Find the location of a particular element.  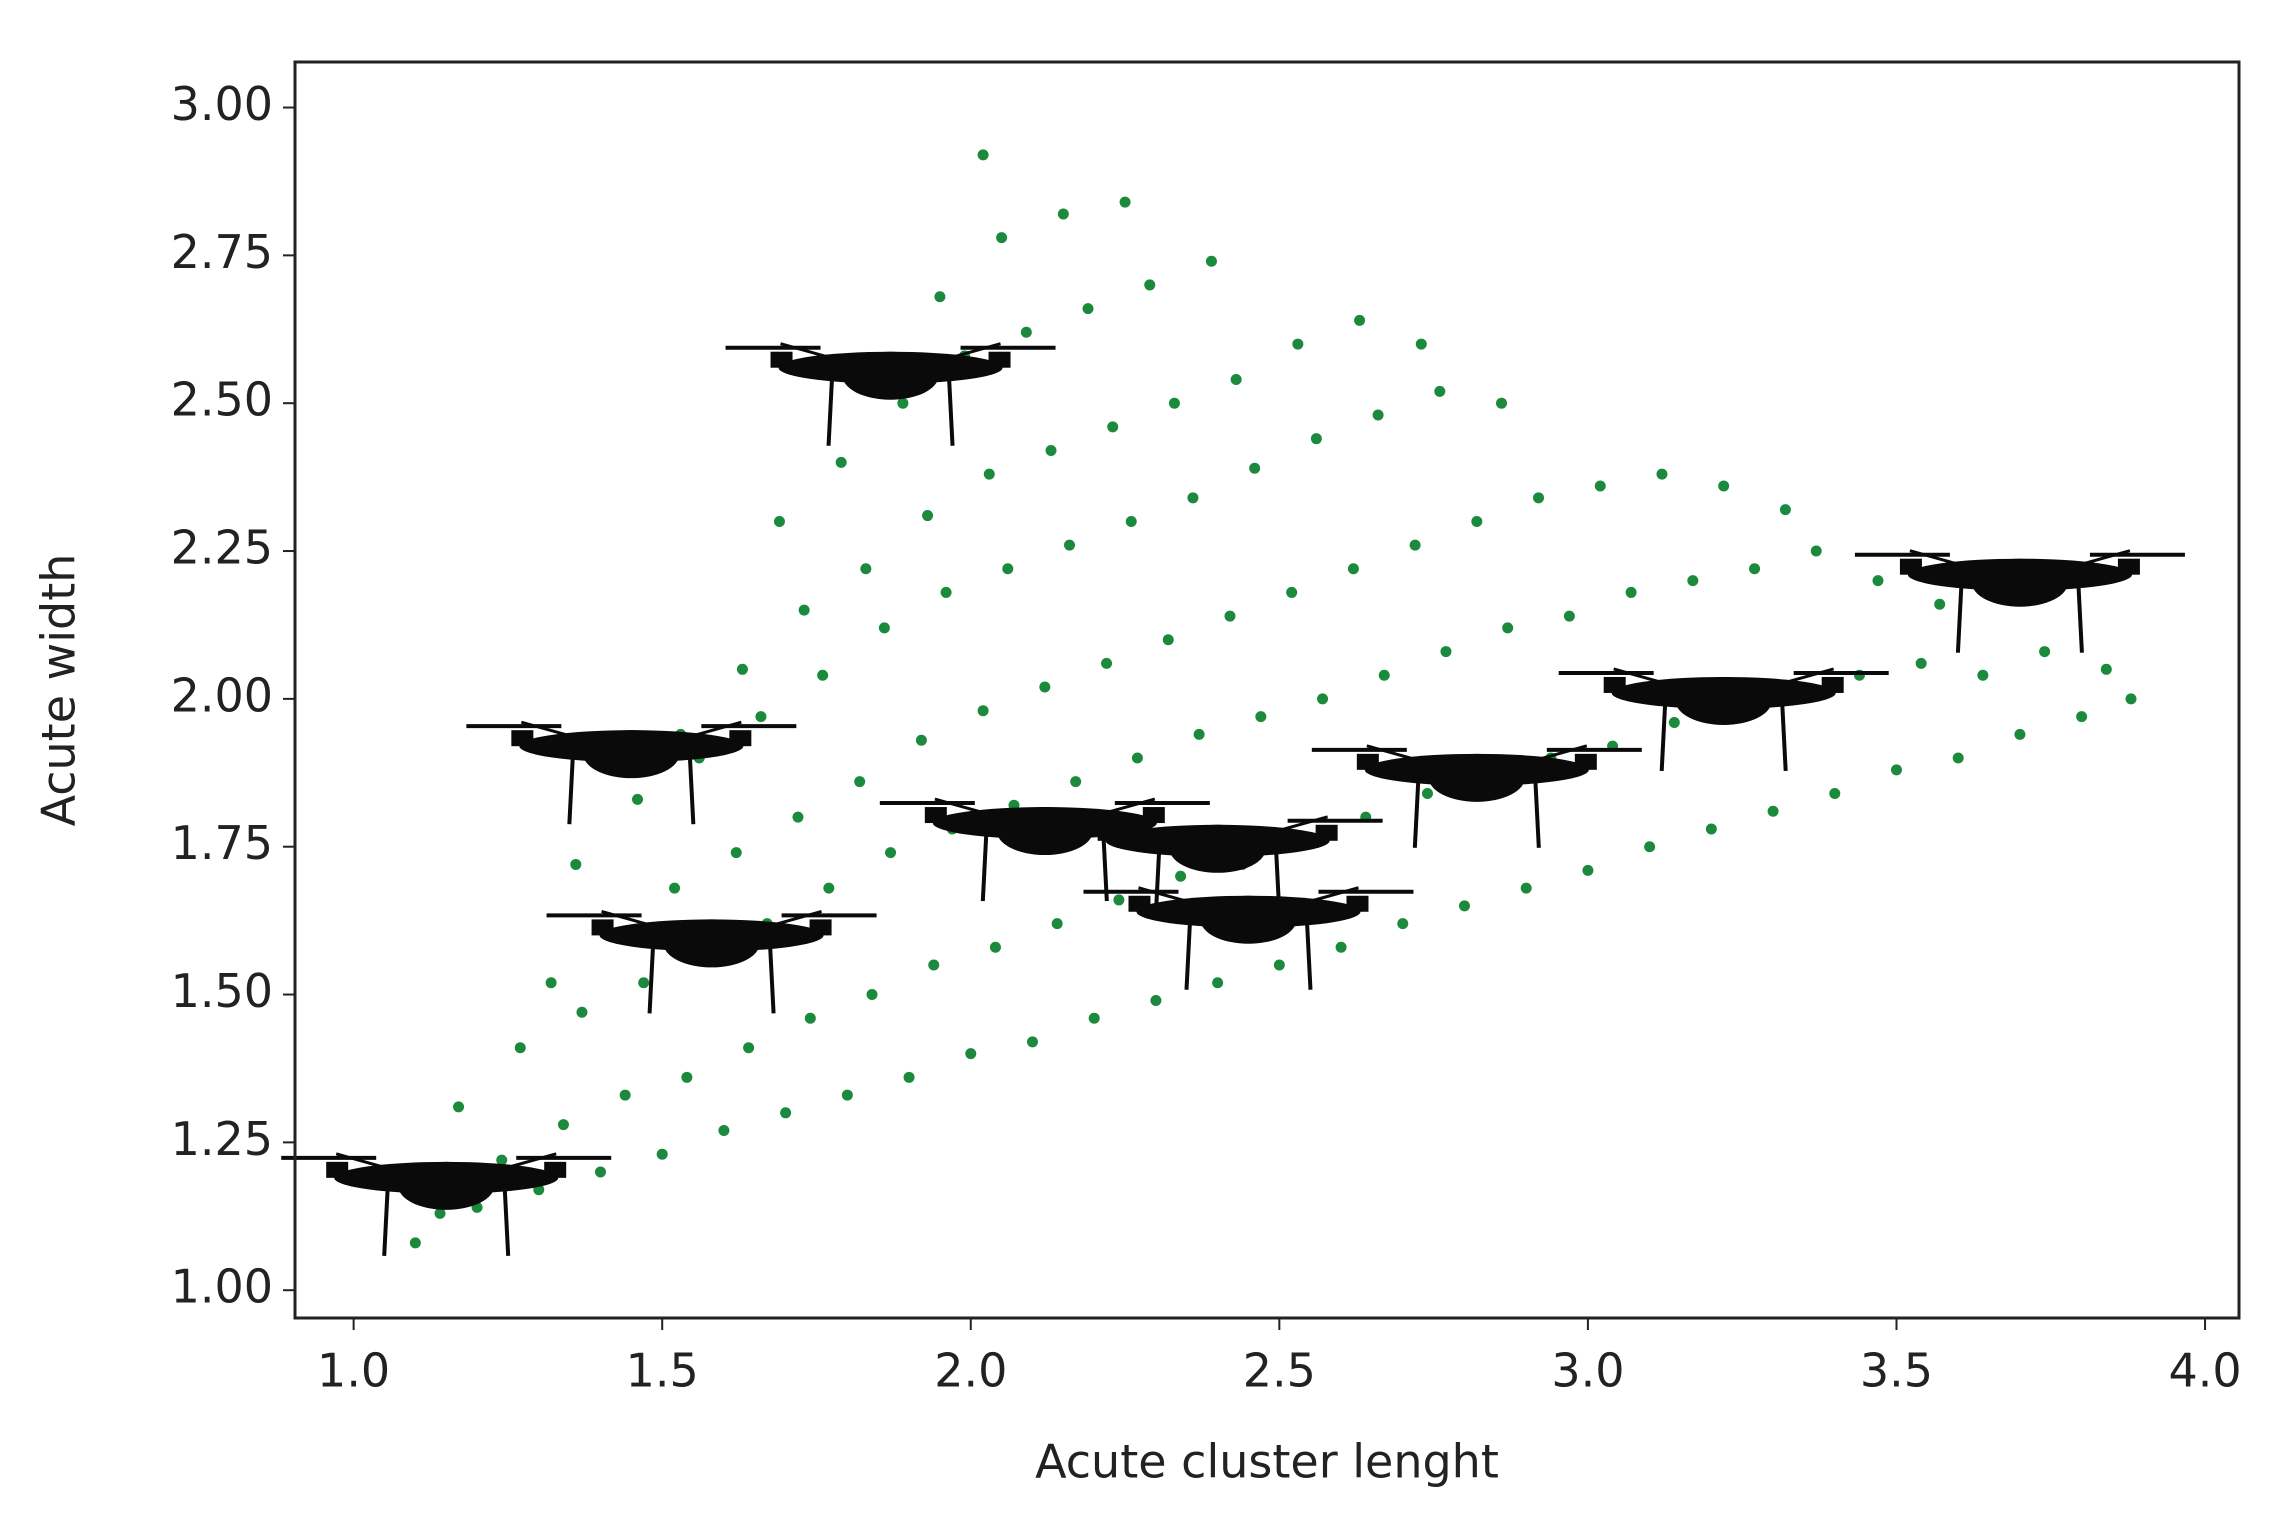

x-tick-label: 4.0 is located at coordinates (2204, 1371).